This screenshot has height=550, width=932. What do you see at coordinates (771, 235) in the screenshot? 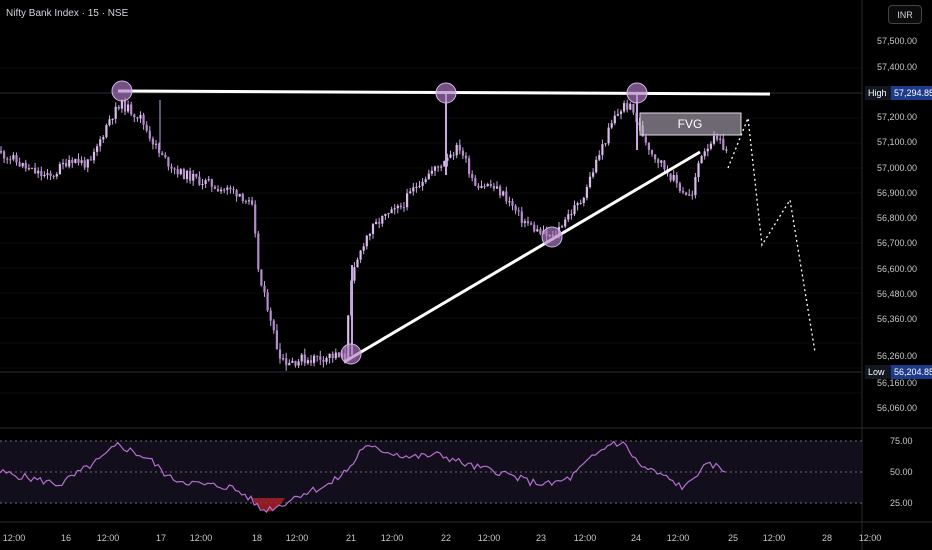
I see `projection-path` at bounding box center [771, 235].